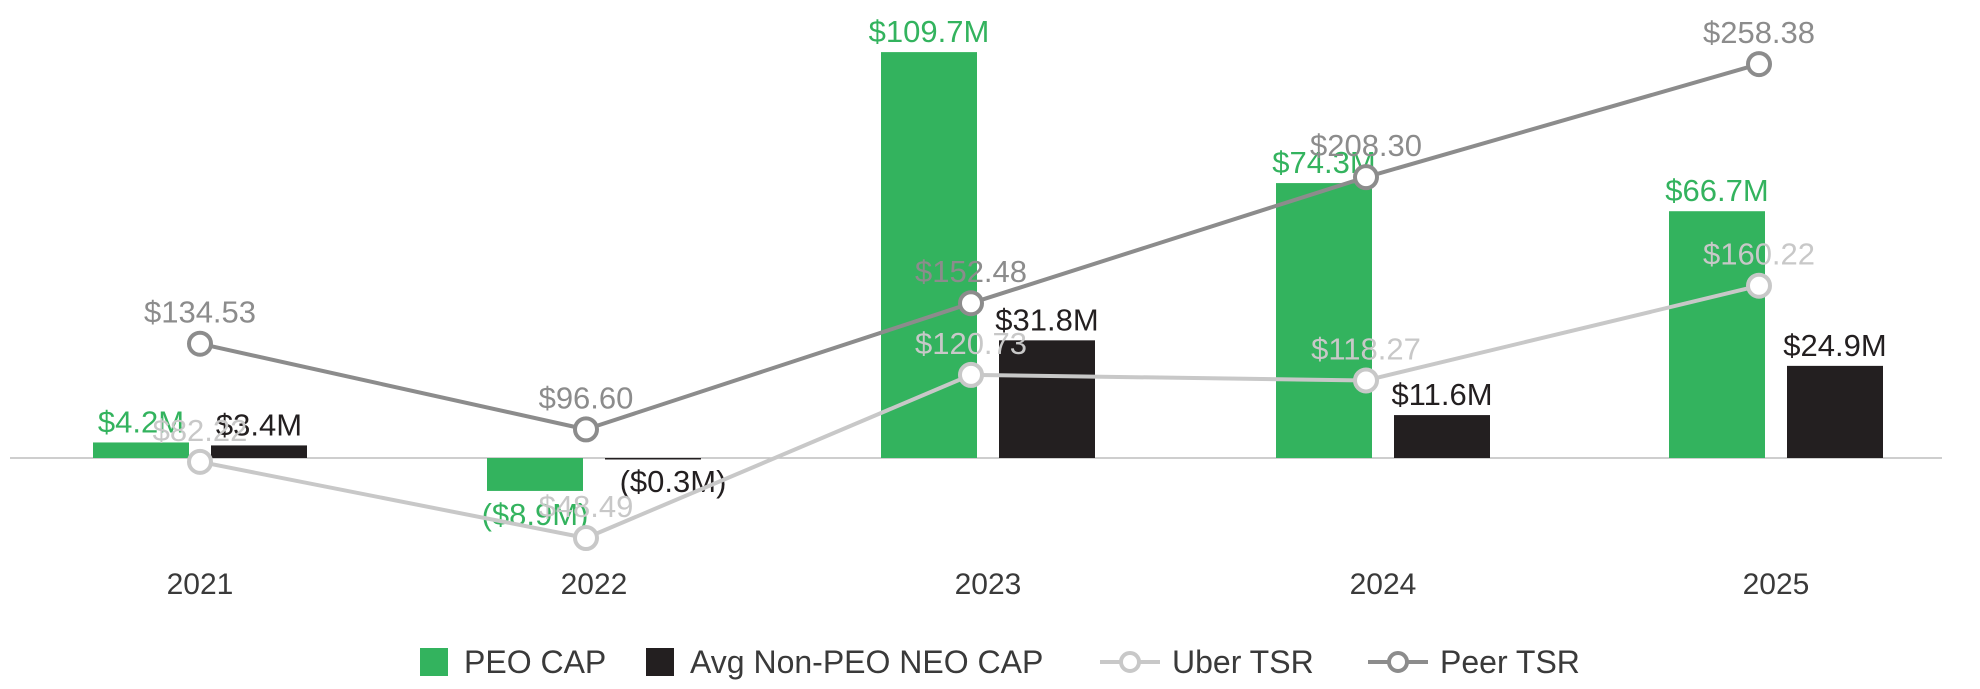 This screenshot has height=689, width=1980. I want to click on uber-tsr-label-2024: $118.27, so click(1366, 348).